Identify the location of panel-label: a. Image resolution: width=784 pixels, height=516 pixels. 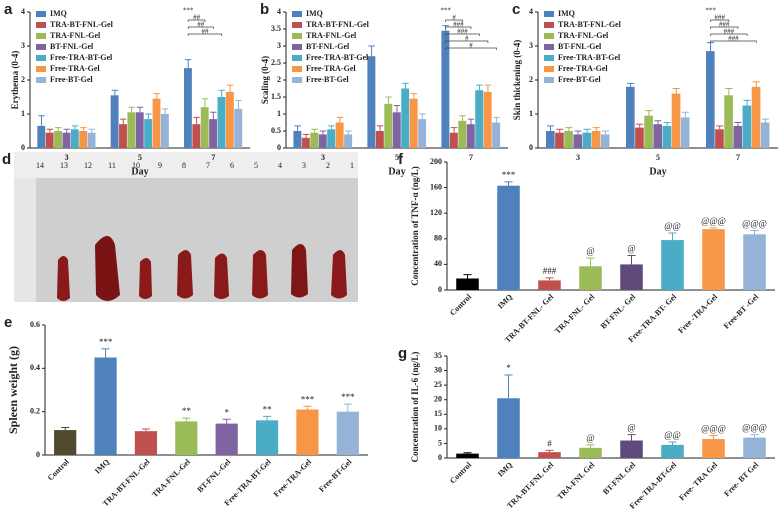
(8, 9).